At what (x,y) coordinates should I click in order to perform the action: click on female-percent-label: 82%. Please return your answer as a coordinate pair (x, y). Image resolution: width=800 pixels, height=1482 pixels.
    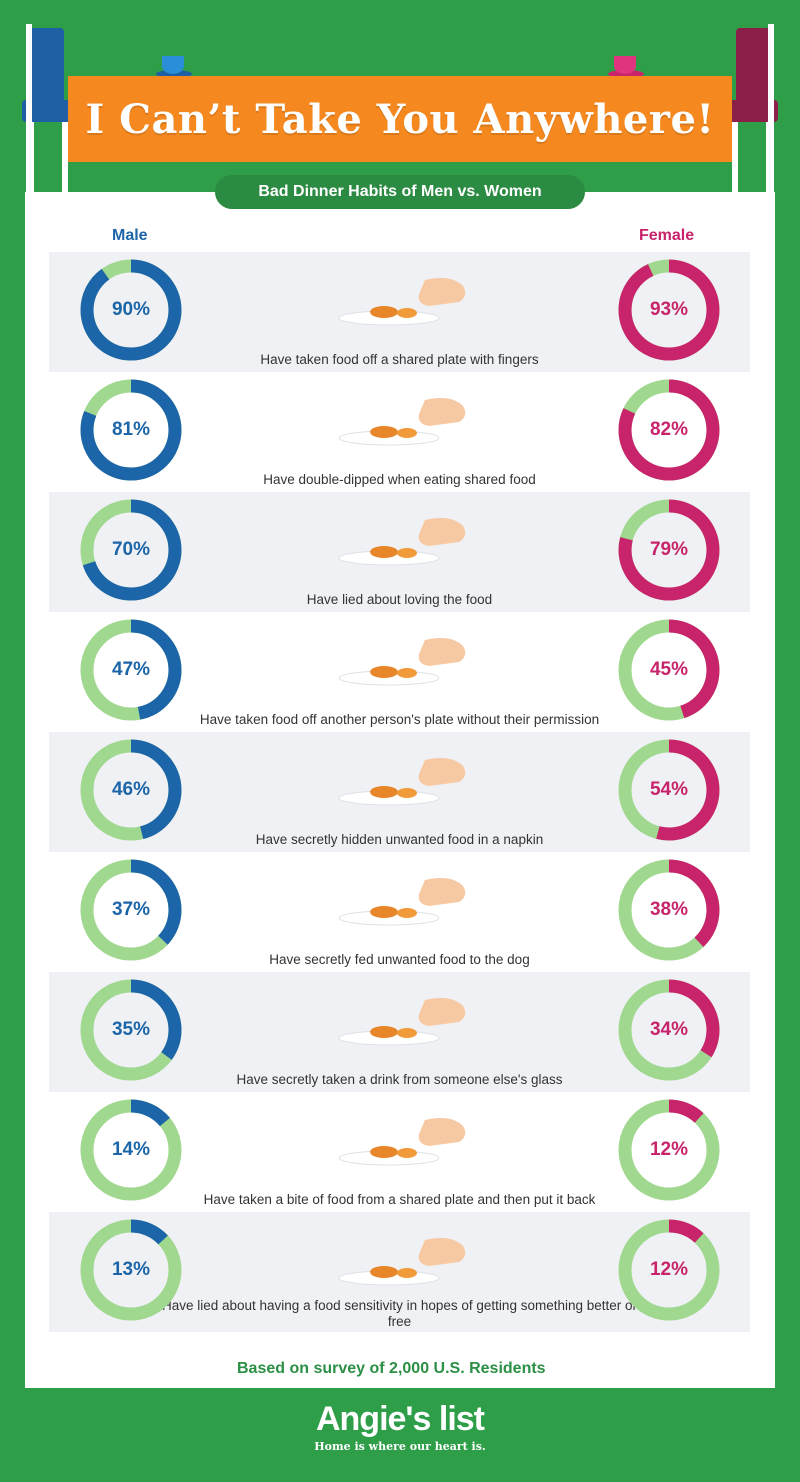
    Looking at the image, I should click on (669, 429).